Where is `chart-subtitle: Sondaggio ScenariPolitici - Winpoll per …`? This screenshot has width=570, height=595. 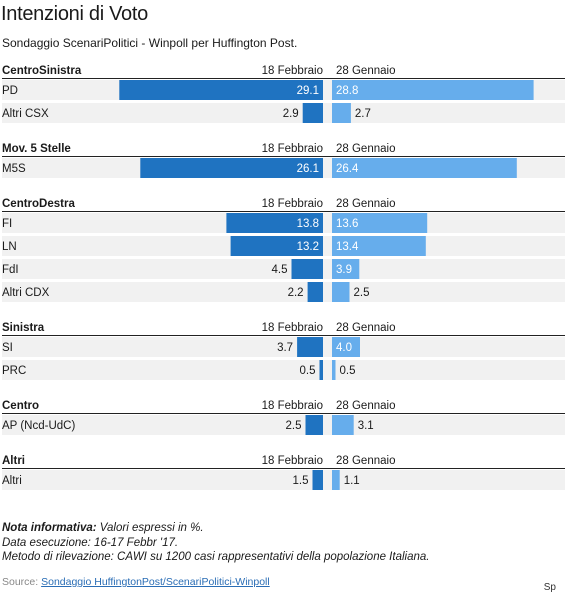
chart-subtitle: Sondaggio ScenariPolitici - Winpoll per … is located at coordinates (150, 43).